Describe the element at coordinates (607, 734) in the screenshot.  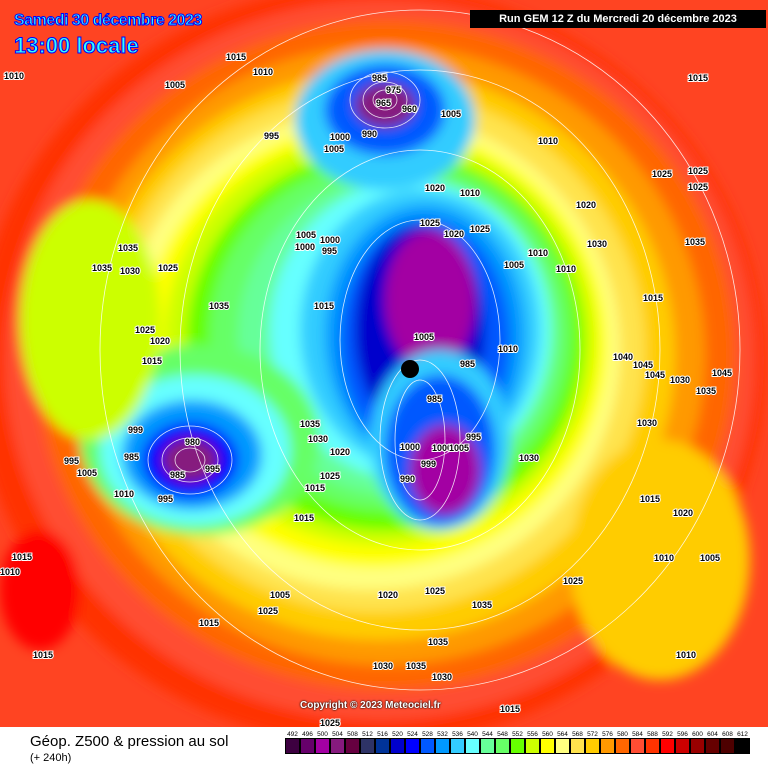
I see `legend-label: 576` at that location.